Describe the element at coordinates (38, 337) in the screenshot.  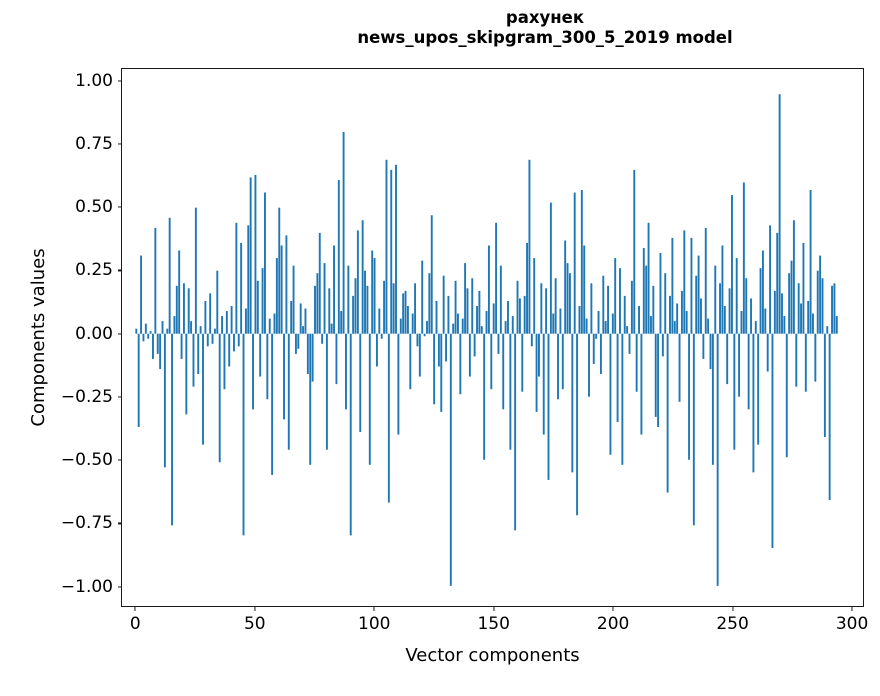
I see `y-axis-label: Components values` at that location.